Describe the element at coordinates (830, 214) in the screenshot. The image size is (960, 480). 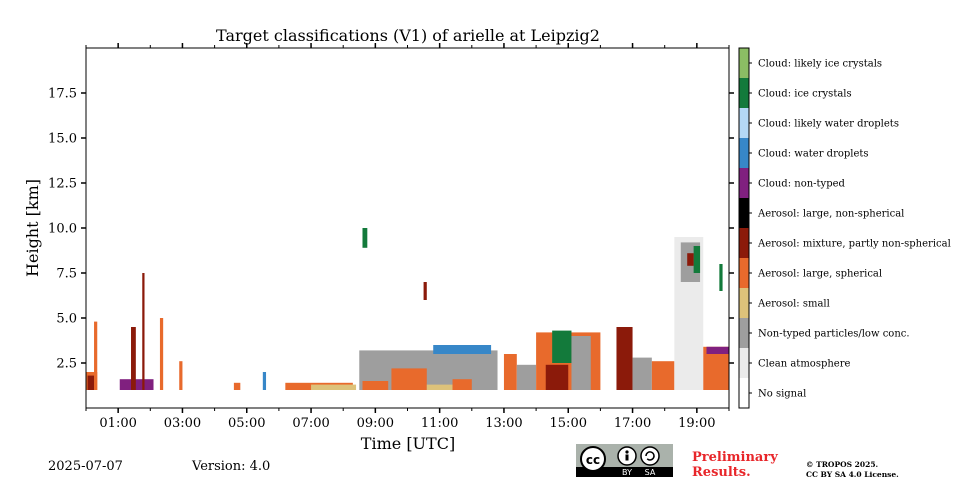
I see `legend-label-5: Aerosol: large, non-spherical` at that location.